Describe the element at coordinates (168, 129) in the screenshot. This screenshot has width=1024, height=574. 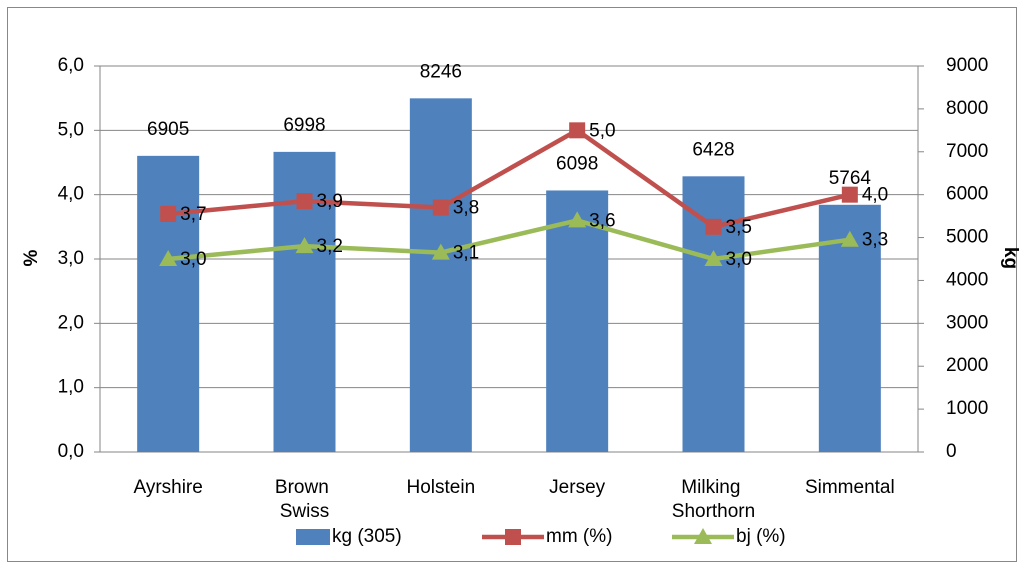
I see `bar-value-label: 6905` at that location.